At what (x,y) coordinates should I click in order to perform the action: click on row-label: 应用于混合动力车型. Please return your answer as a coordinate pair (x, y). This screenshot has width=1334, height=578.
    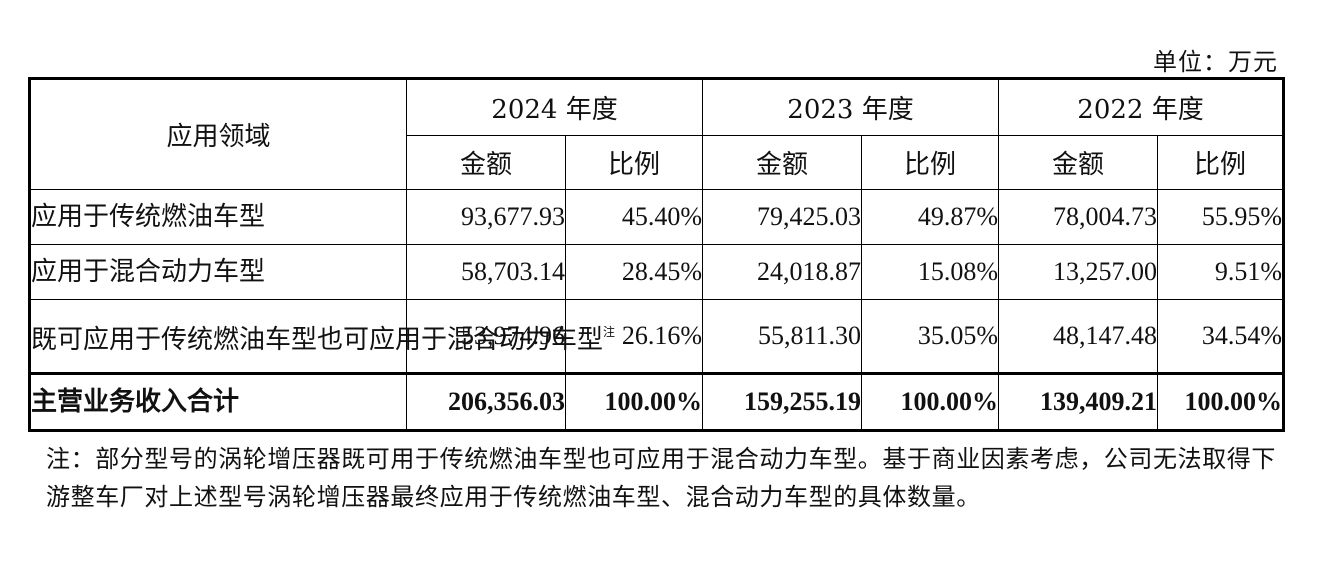
    Looking at the image, I should click on (218, 272).